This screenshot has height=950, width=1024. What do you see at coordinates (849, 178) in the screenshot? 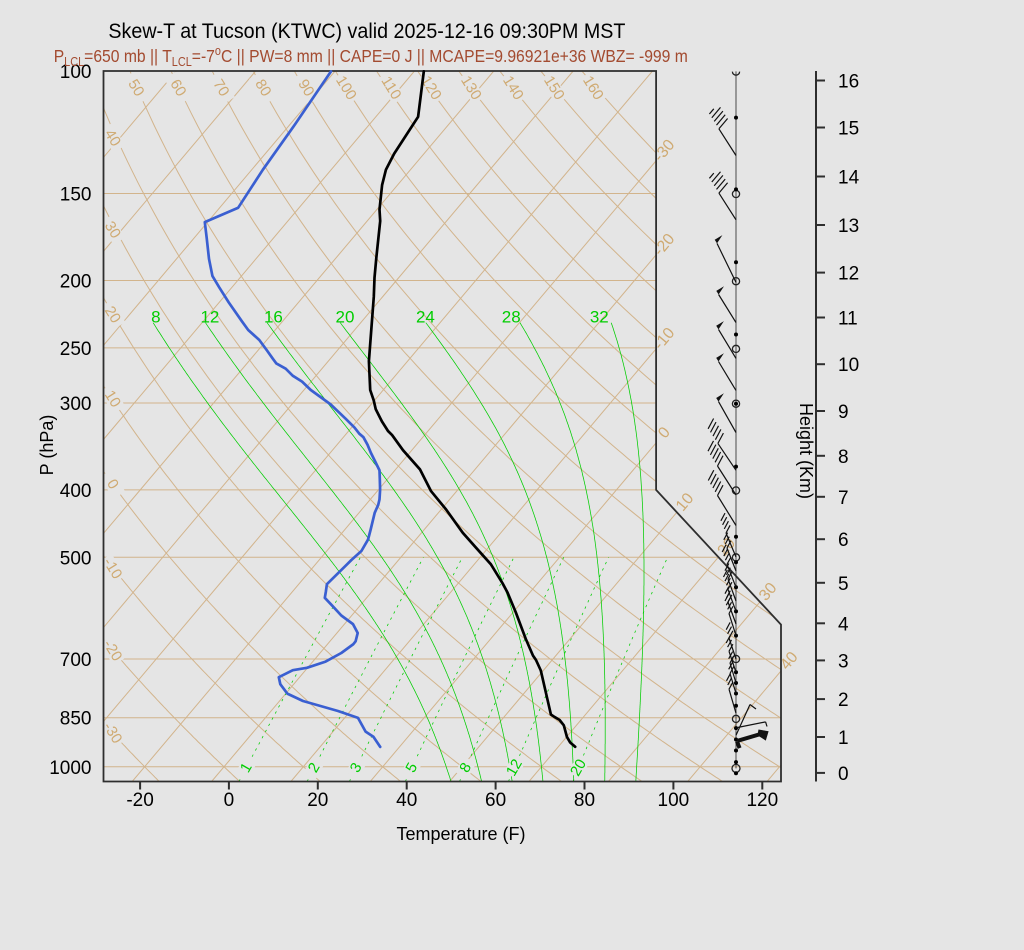
I see `svg-text: 14` at bounding box center [849, 178].